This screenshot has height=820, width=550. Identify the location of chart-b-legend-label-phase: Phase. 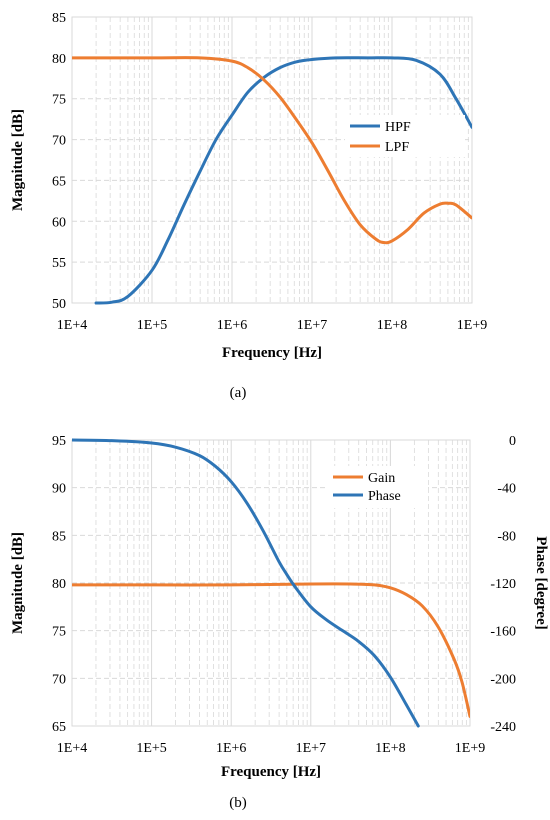
(384, 496).